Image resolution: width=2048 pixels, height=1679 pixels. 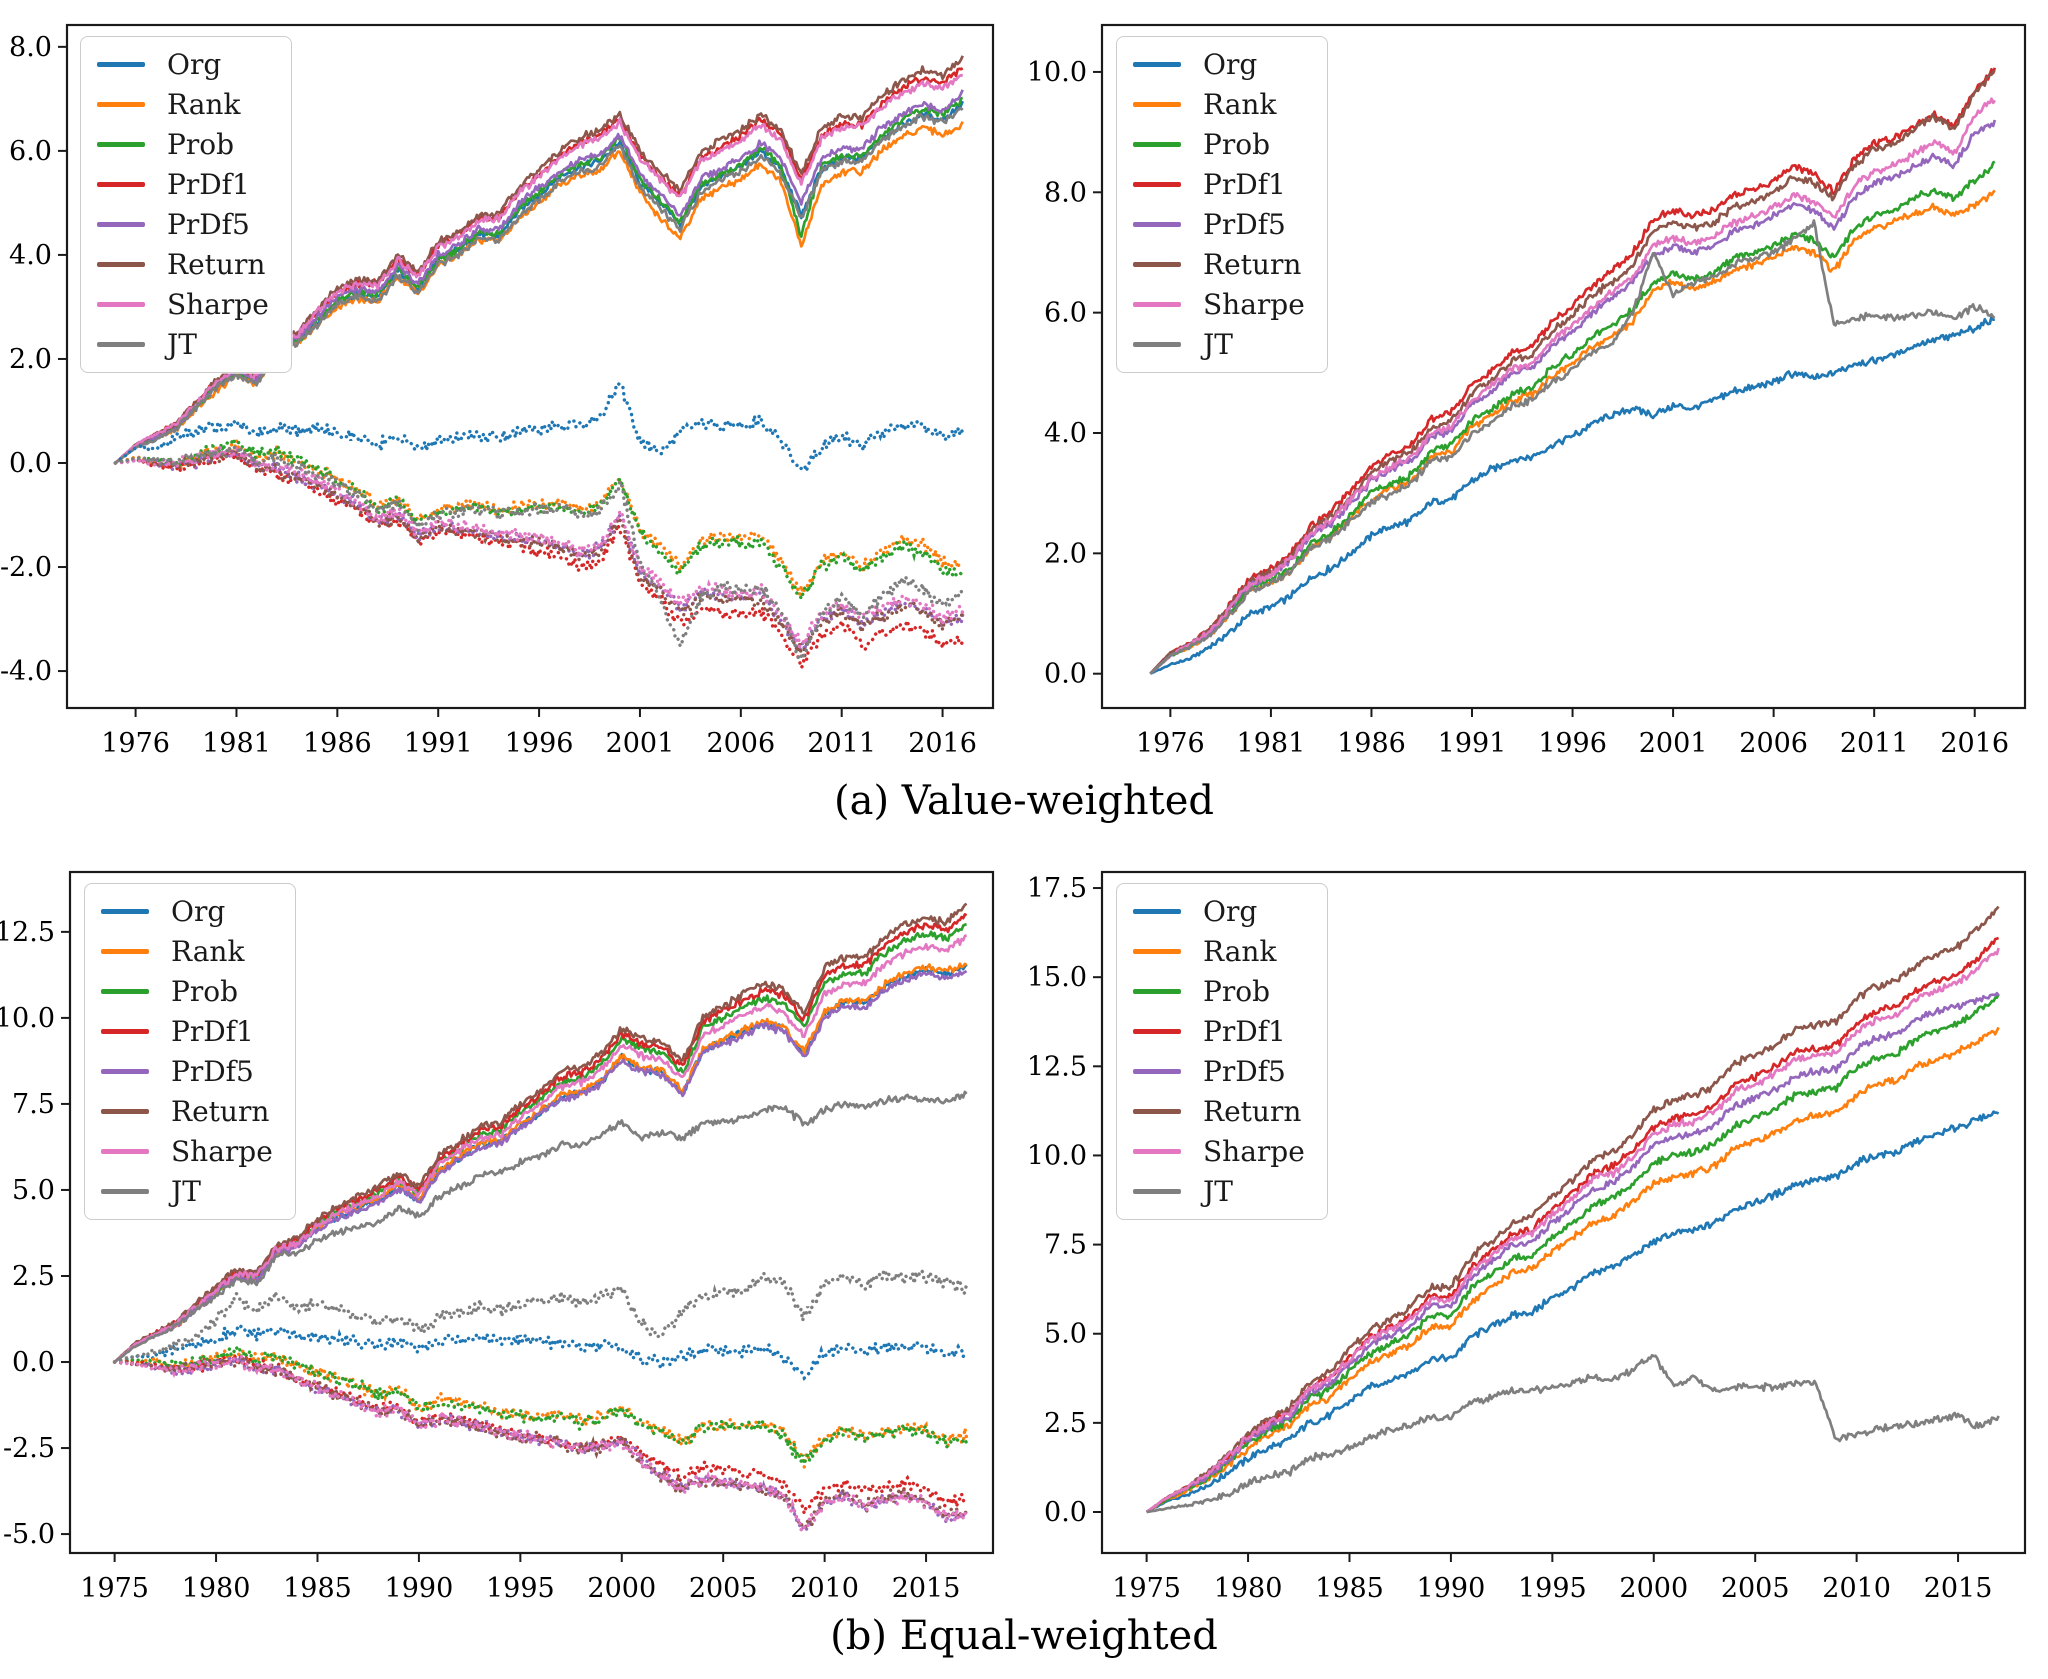 I want to click on legend-label: Return, so click(x=220, y=1111).